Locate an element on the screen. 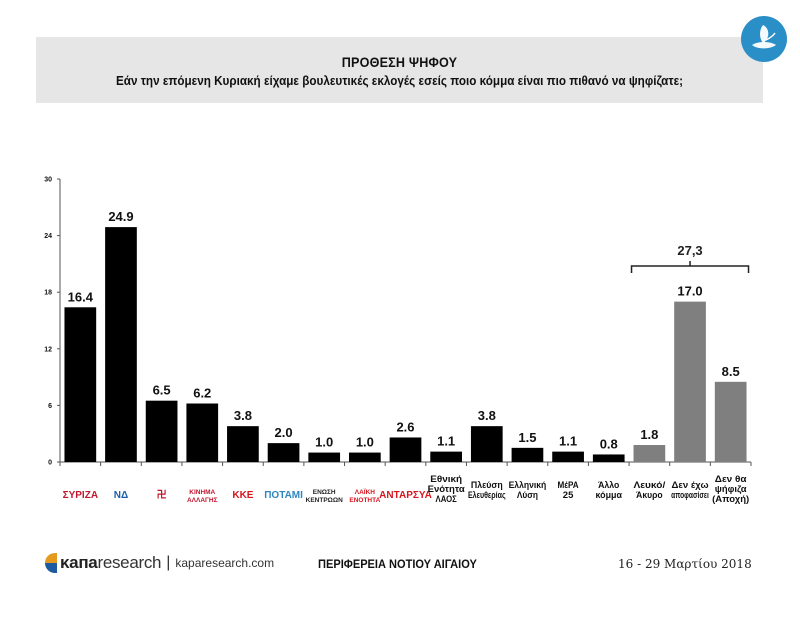 Image resolution: width=800 pixels, height=617 pixels. party-logo-label: ΕΝΩΣΗ ΚΕΝΤΡΩΩΝ is located at coordinates (324, 496).